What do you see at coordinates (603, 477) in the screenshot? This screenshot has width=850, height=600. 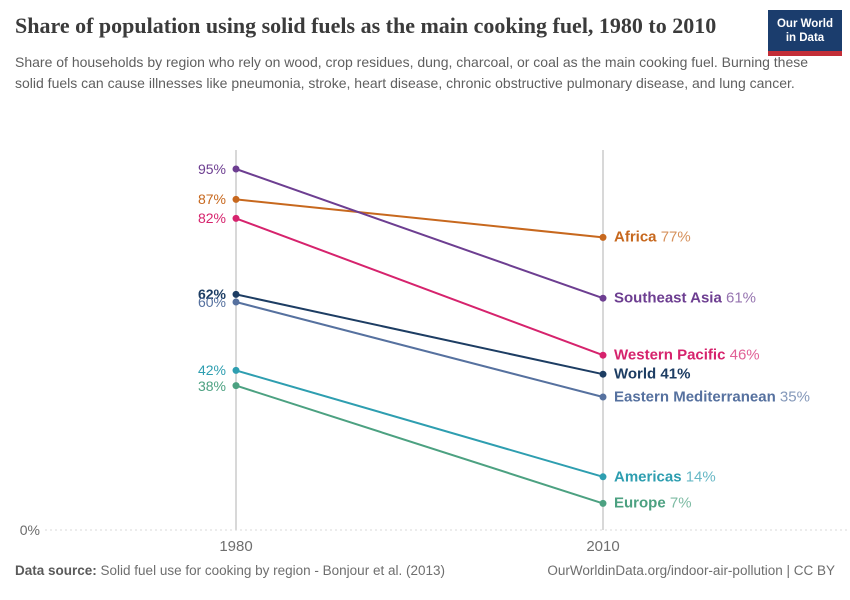 I see `end-dot-americas` at bounding box center [603, 477].